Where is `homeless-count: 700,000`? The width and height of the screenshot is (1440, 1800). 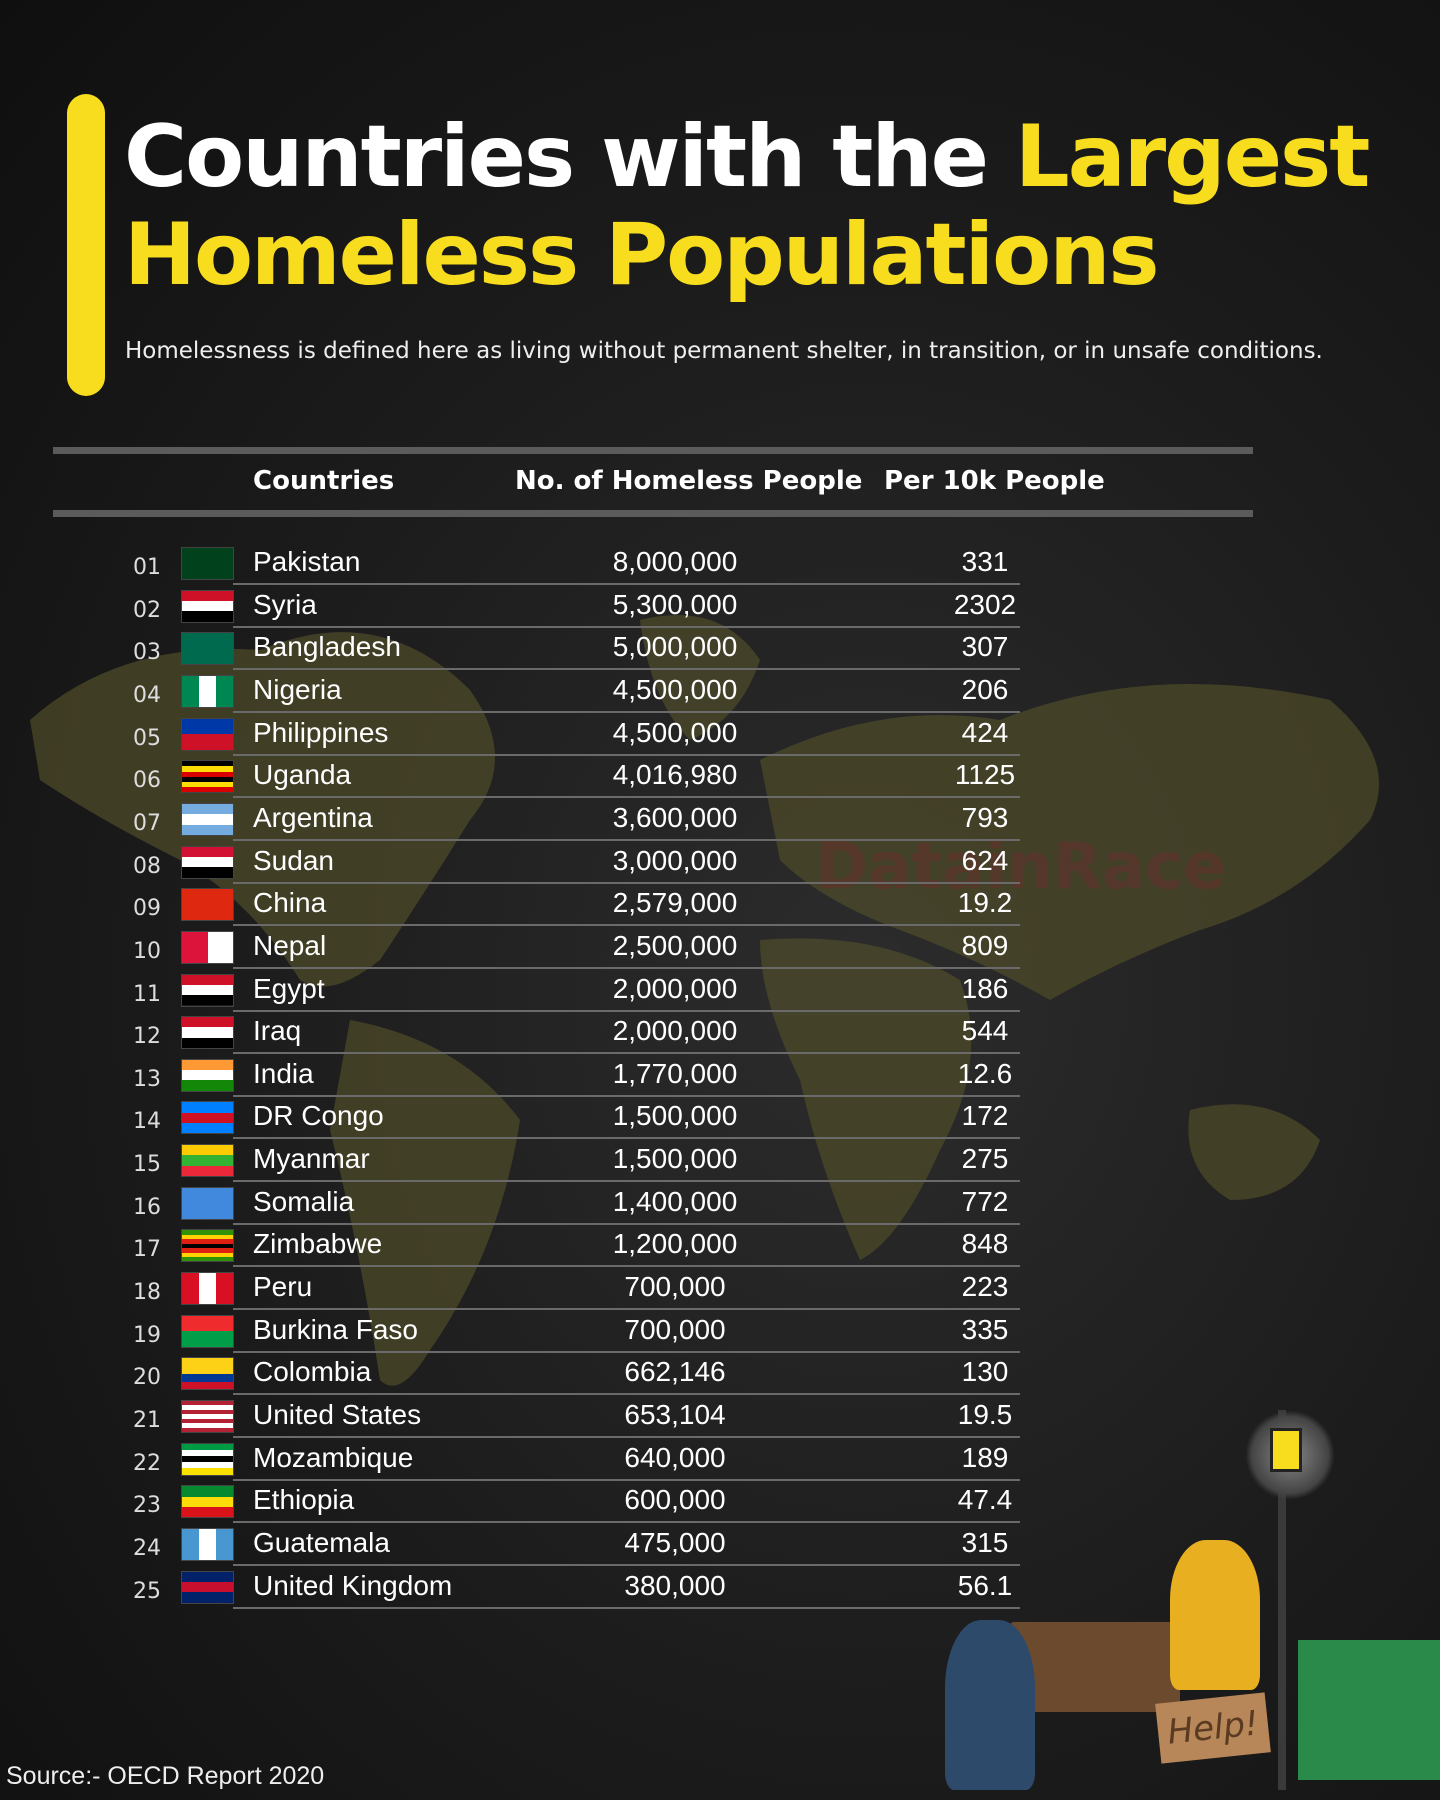
homeless-count: 700,000 is located at coordinates (675, 1287).